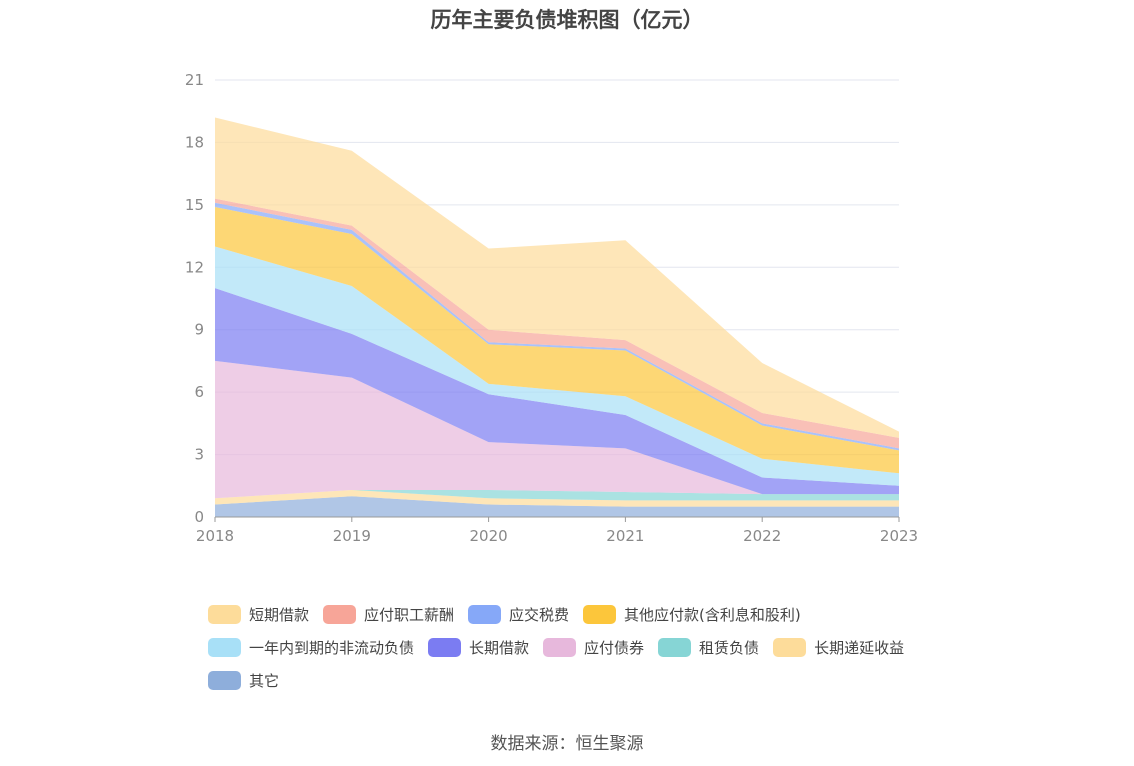 This screenshot has height=766, width=1134. I want to click on legend-label: 短期借款, so click(279, 615).